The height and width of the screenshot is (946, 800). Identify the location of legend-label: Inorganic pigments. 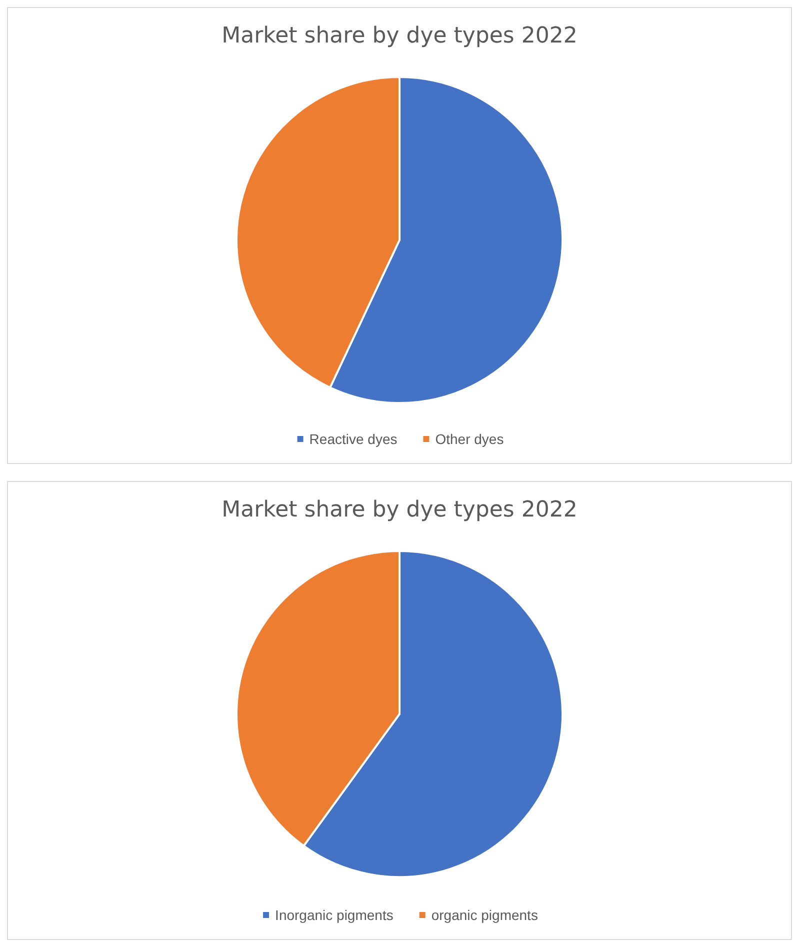
(334, 915).